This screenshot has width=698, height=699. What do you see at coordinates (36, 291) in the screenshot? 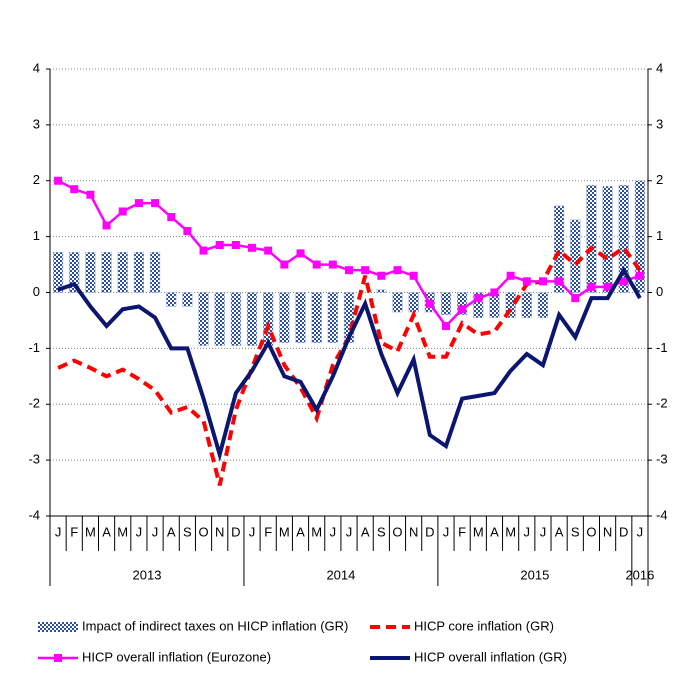
I see `y-tick-label: 0` at bounding box center [36, 291].